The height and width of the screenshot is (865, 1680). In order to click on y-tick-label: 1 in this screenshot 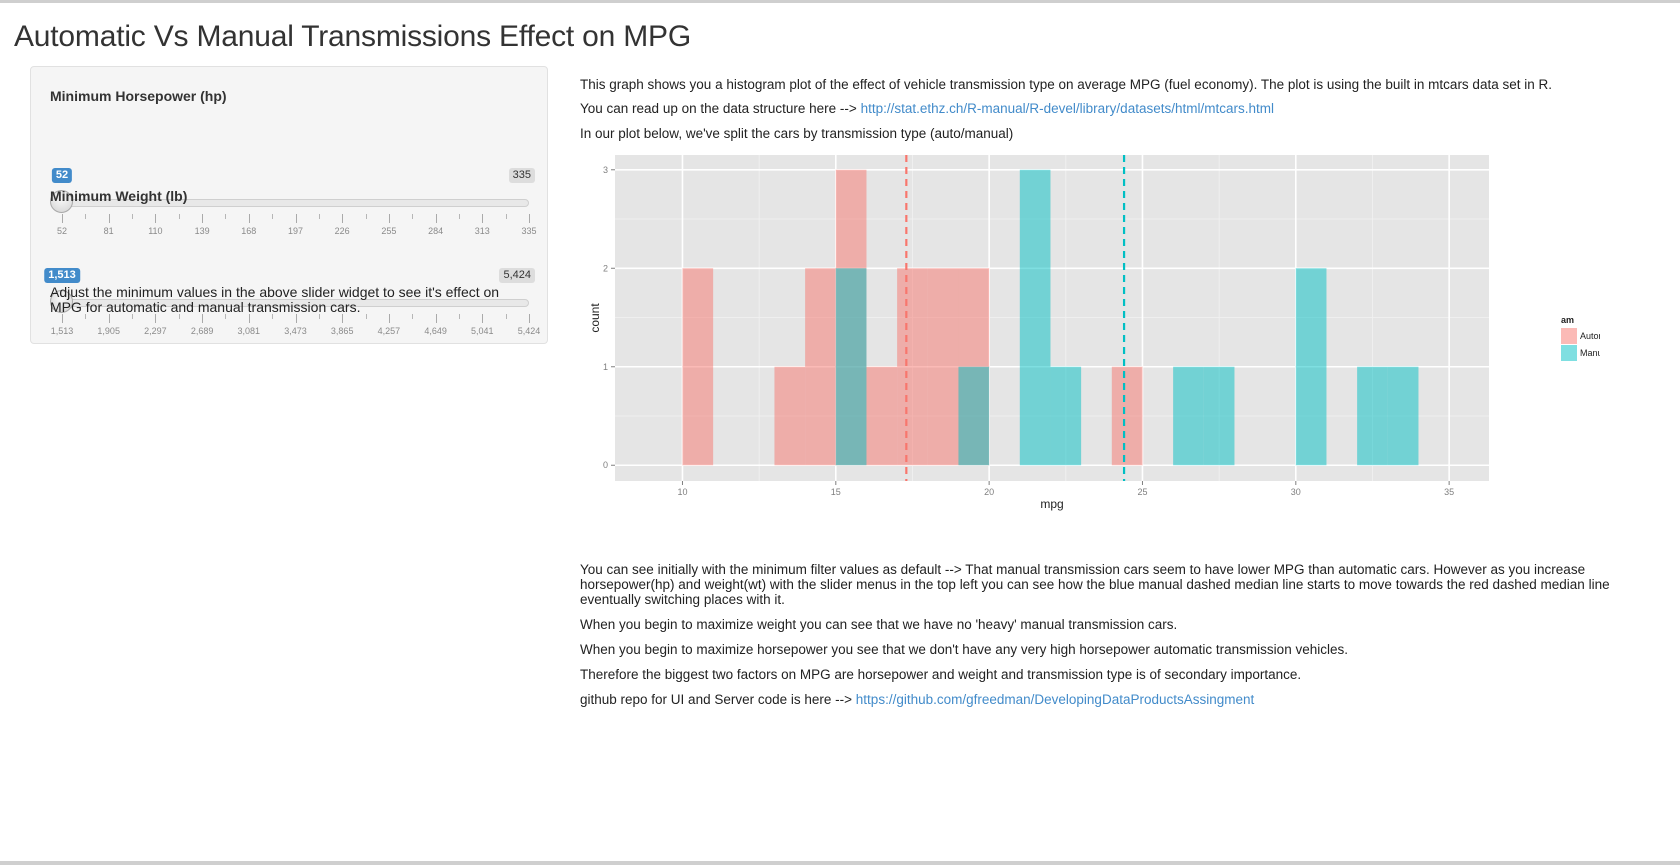, I will do `click(605, 367)`.